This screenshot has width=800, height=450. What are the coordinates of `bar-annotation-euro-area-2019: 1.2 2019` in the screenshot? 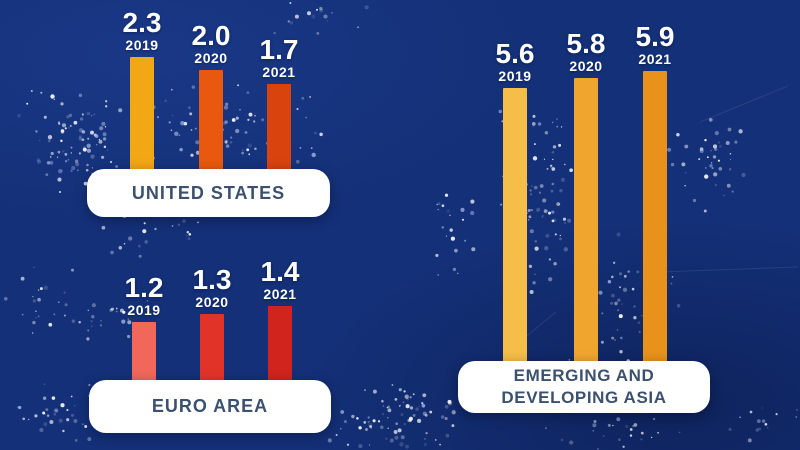 It's located at (144, 296).